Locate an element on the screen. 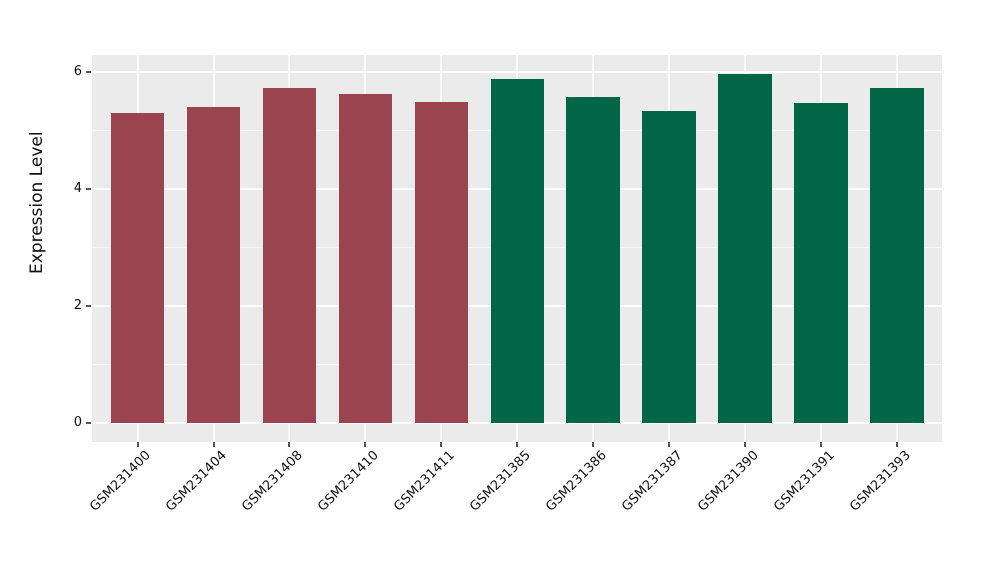  bar-GSM231385 is located at coordinates (517, 251).